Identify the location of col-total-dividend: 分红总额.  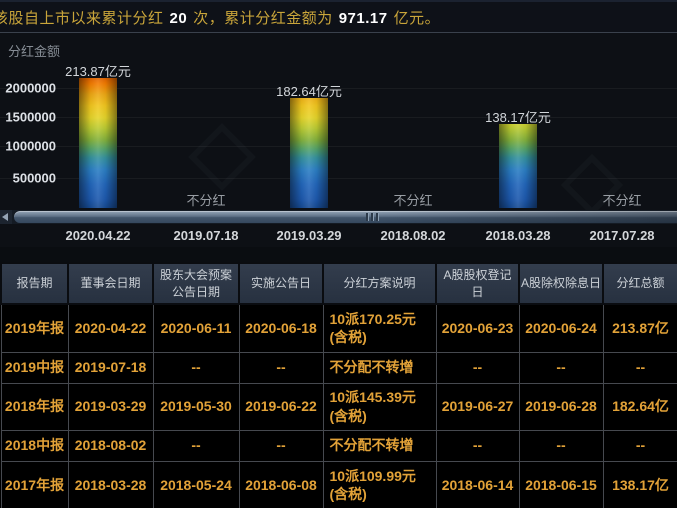
(639, 283).